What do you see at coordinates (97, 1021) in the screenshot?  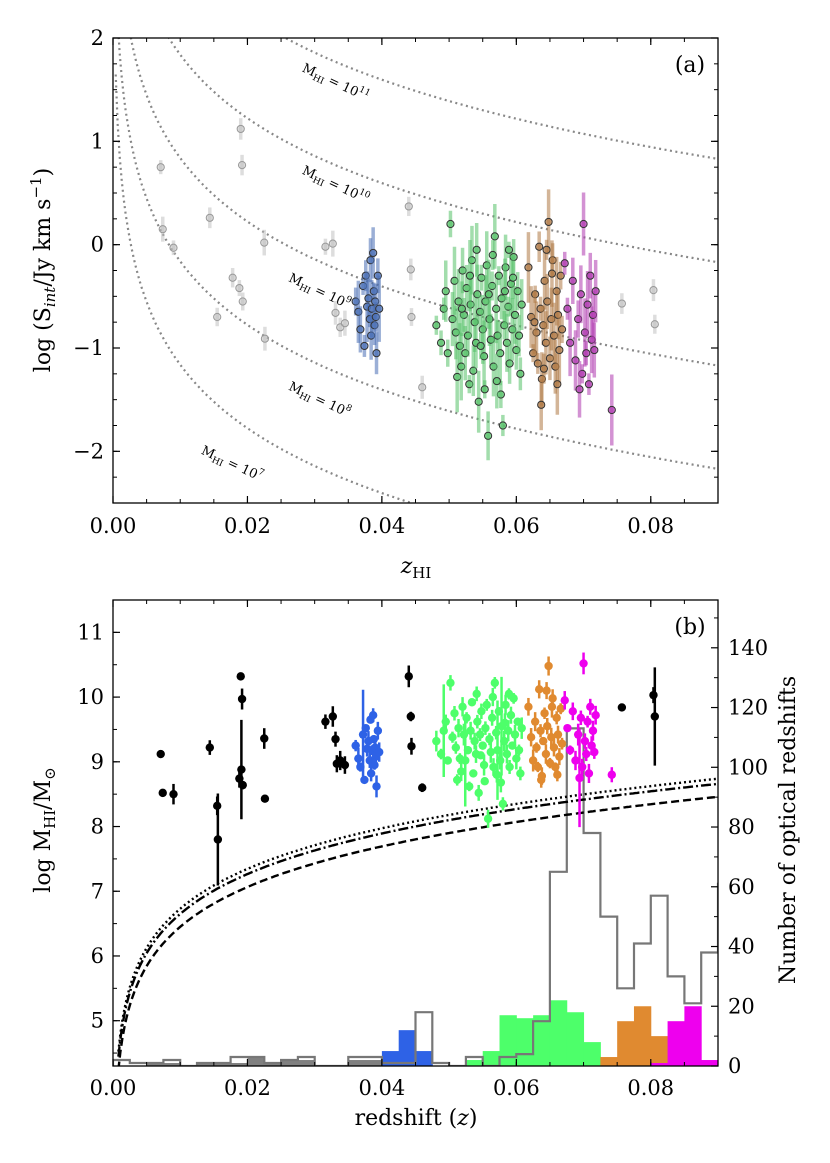 I see `y-tick-label: 5` at bounding box center [97, 1021].